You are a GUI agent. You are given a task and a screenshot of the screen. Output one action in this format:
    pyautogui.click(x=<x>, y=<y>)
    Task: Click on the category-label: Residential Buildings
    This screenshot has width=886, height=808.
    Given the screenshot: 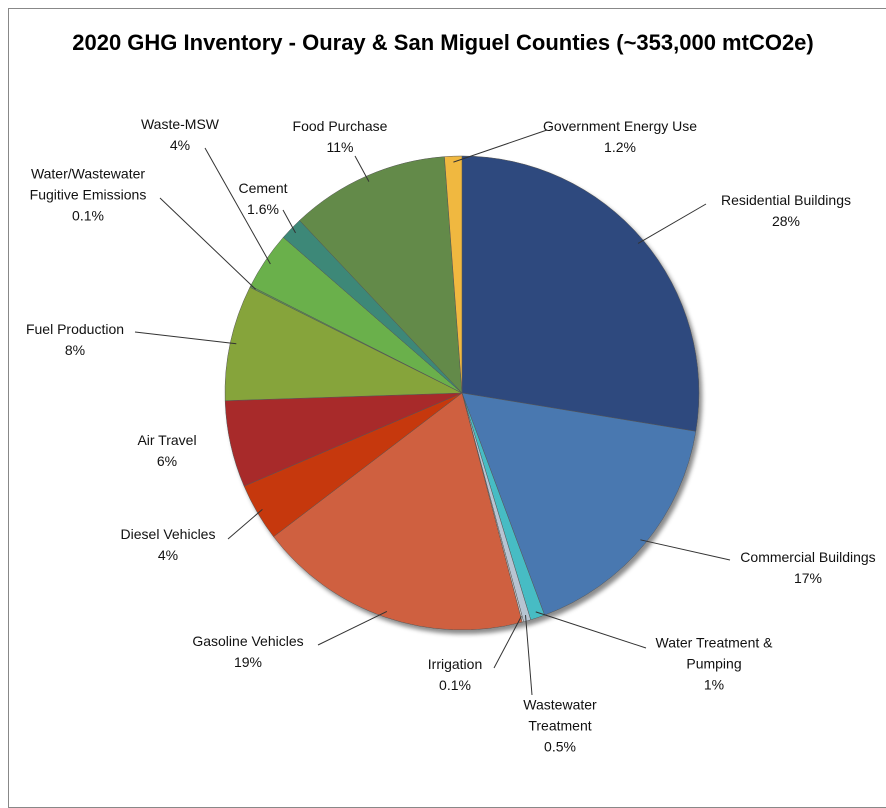 What is the action you would take?
    pyautogui.click(x=786, y=200)
    